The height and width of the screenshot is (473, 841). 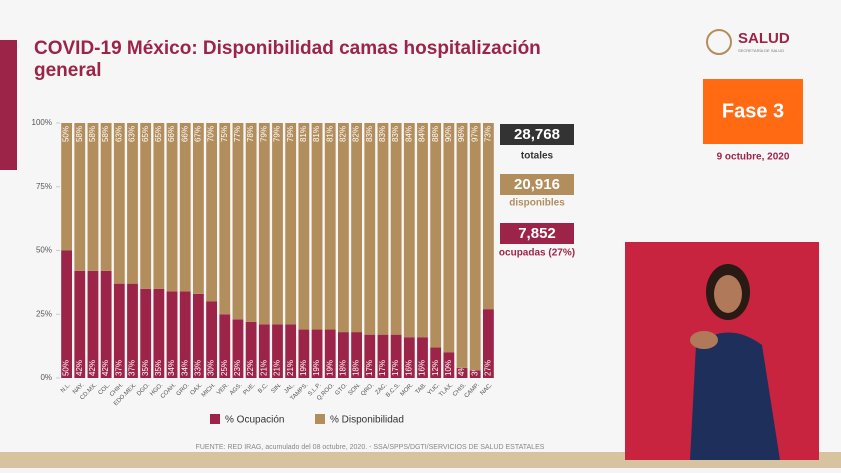 I want to click on value-label: 30%, so click(x=211, y=368).